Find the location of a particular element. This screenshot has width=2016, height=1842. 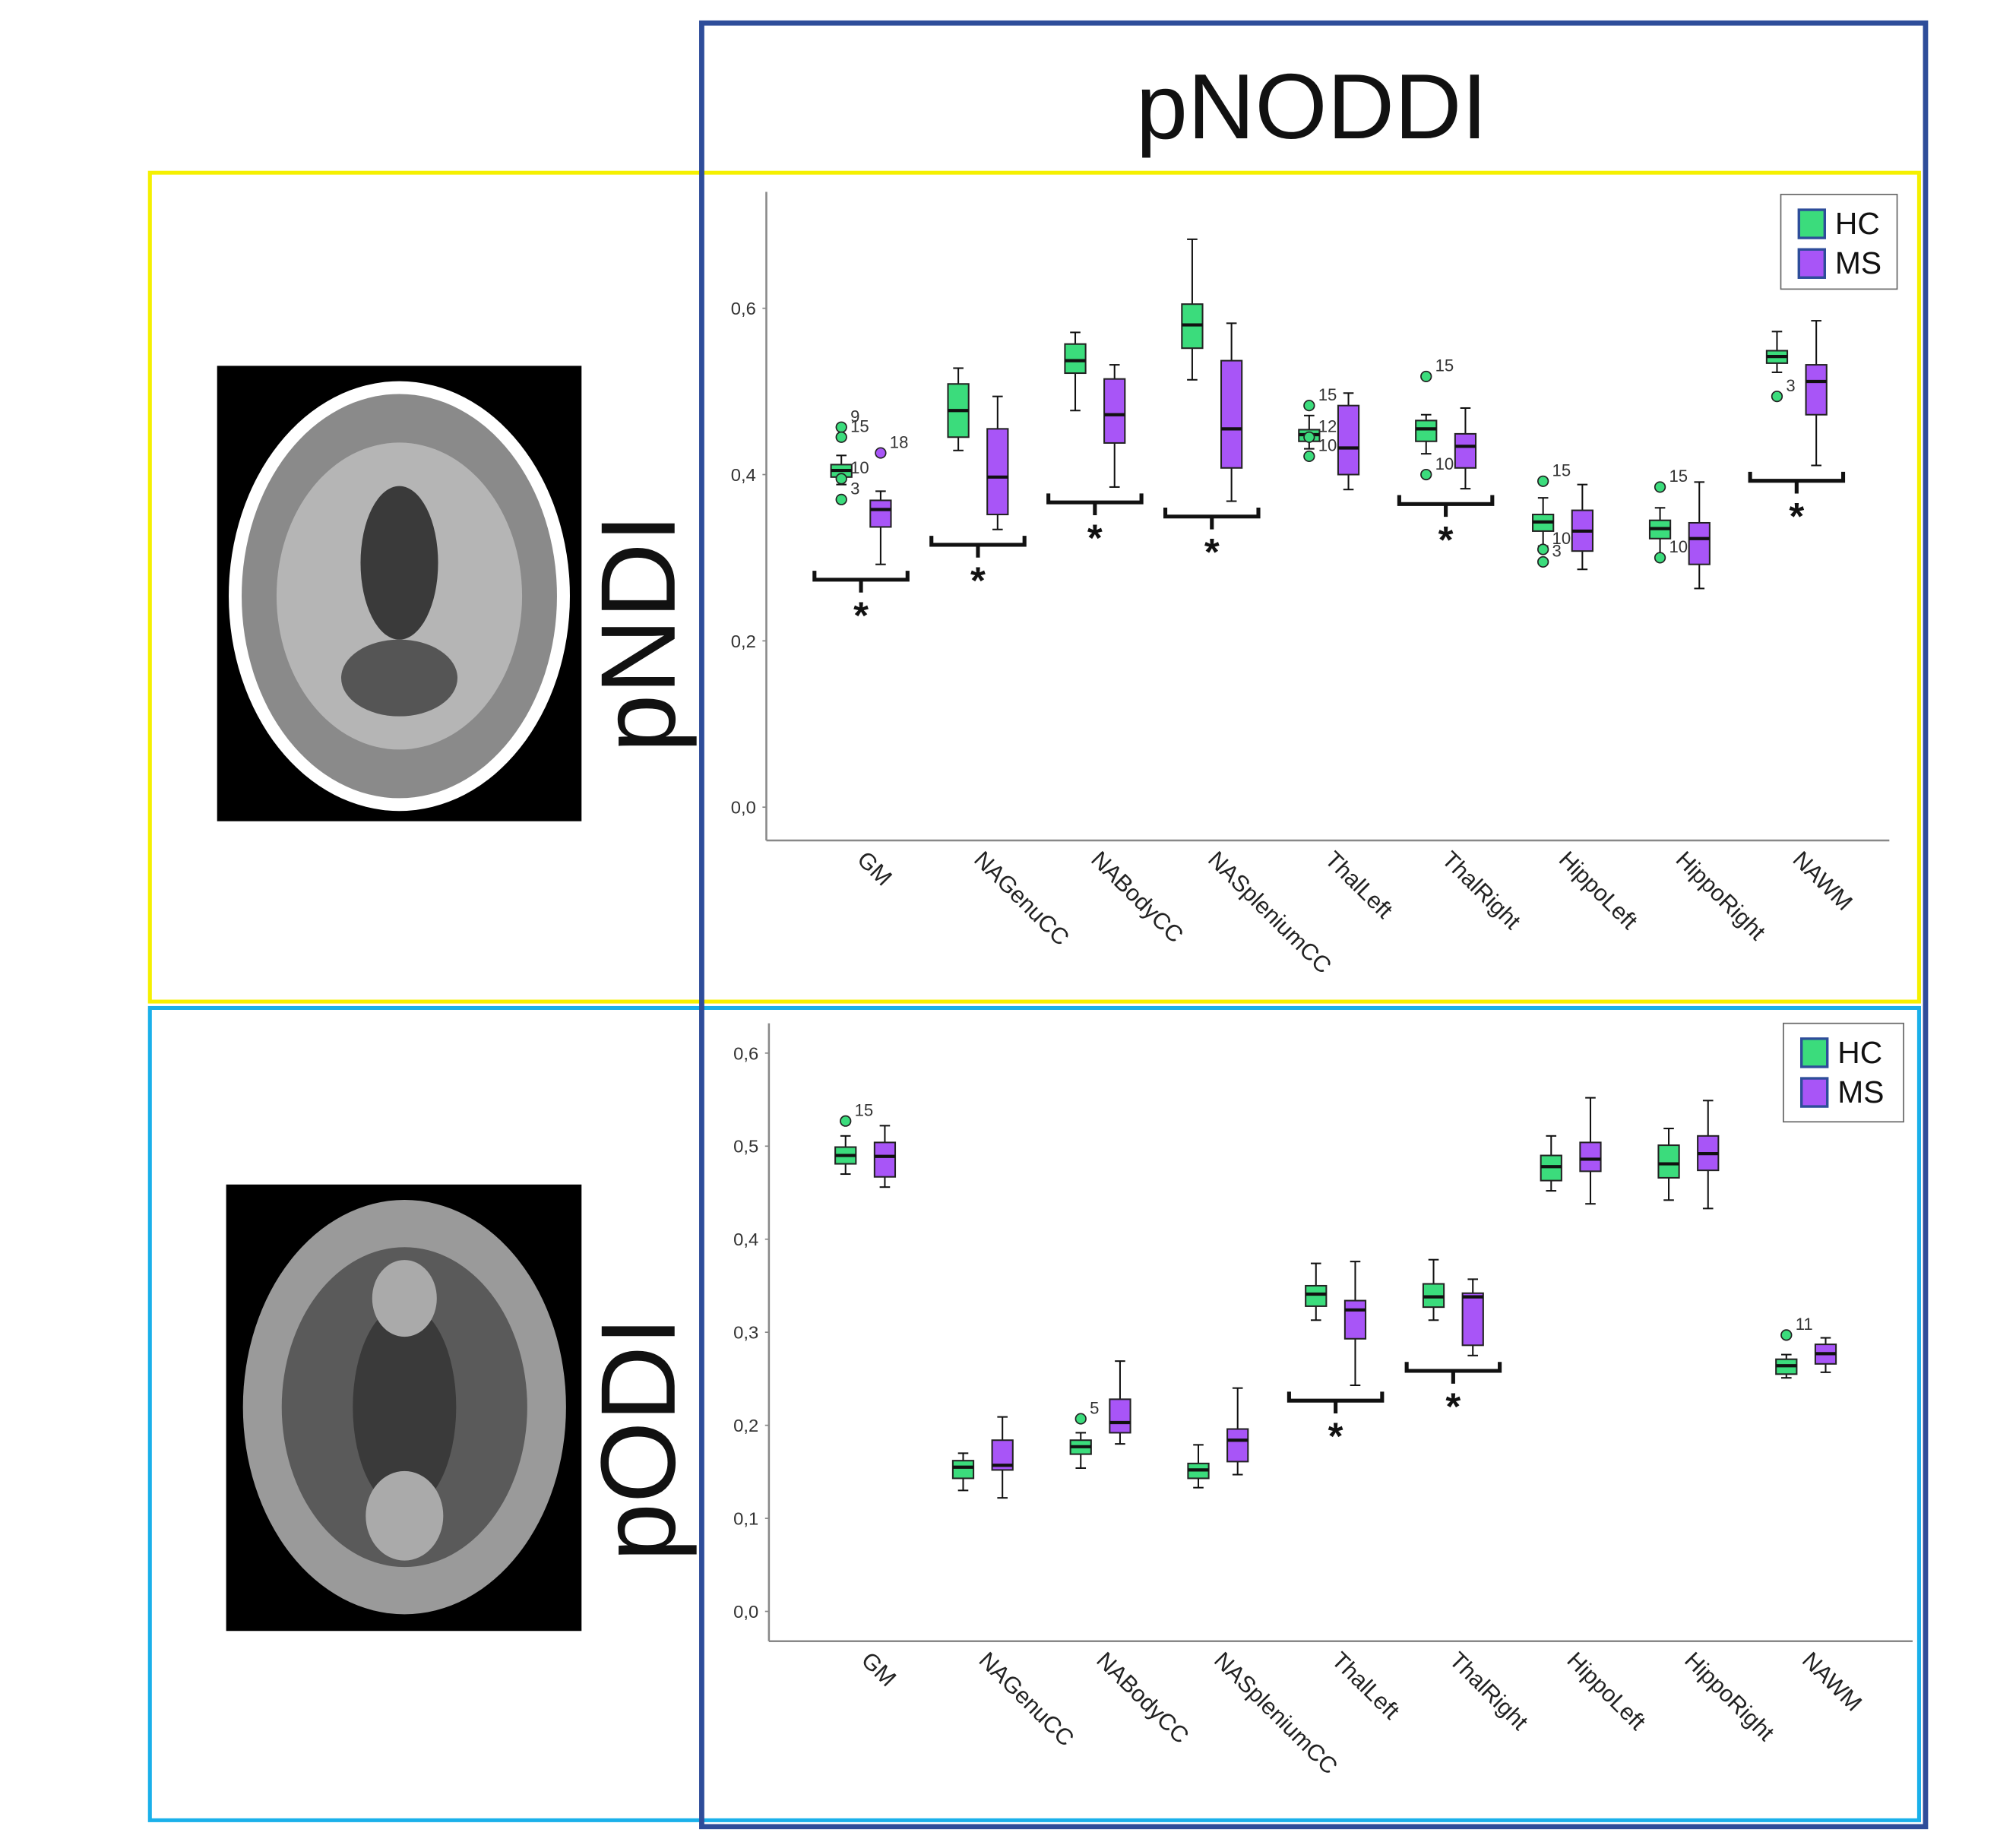

outlier-label: 9 is located at coordinates (854, 416).